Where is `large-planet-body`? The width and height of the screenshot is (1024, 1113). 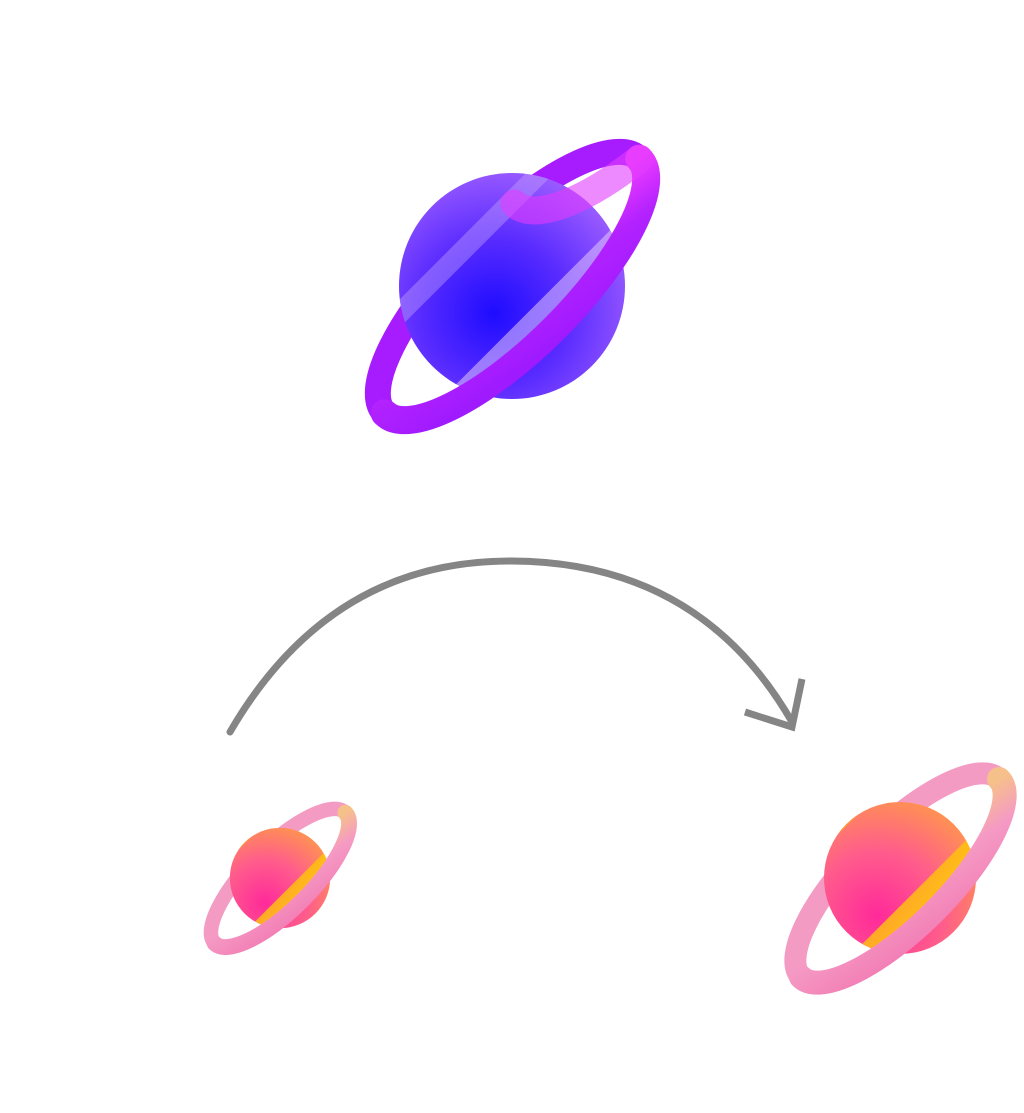
large-planet-body is located at coordinates (512, 286).